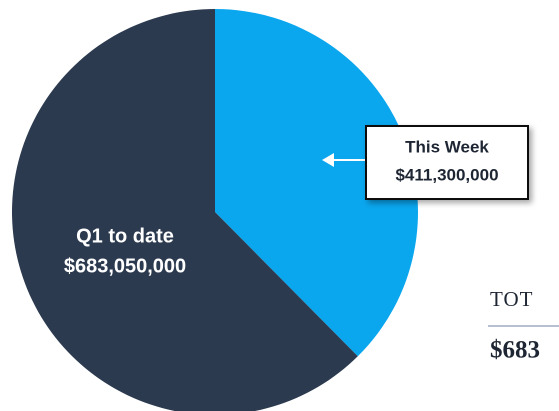  I want to click on callout-value: $411,300,000, so click(446, 174).